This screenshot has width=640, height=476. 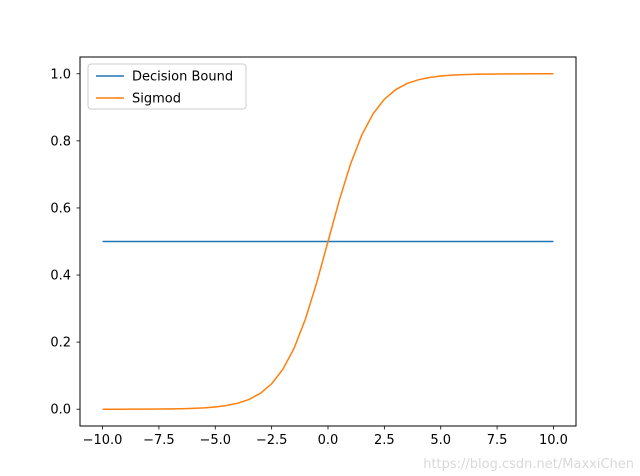 What do you see at coordinates (215, 440) in the screenshot?
I see `x-tick-label: −5.0` at bounding box center [215, 440].